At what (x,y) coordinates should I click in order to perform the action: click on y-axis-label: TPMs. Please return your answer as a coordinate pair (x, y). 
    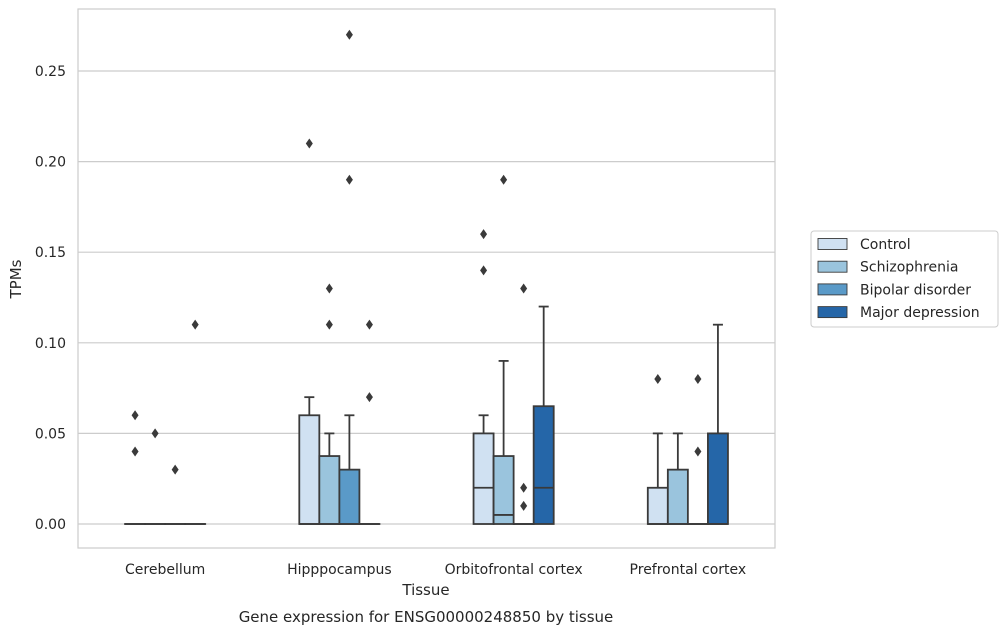
    Looking at the image, I should click on (16, 279).